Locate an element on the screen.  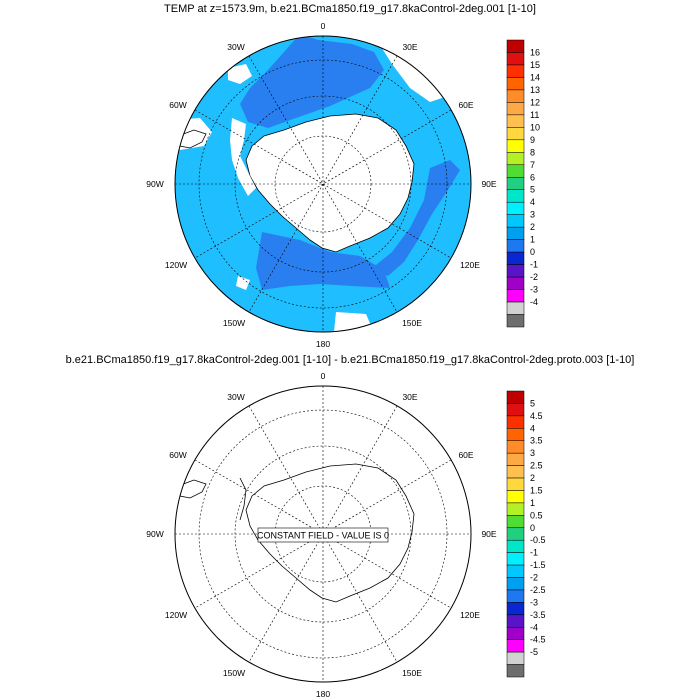
colorbar-tick-label: 3.5 is located at coordinates (536, 441).